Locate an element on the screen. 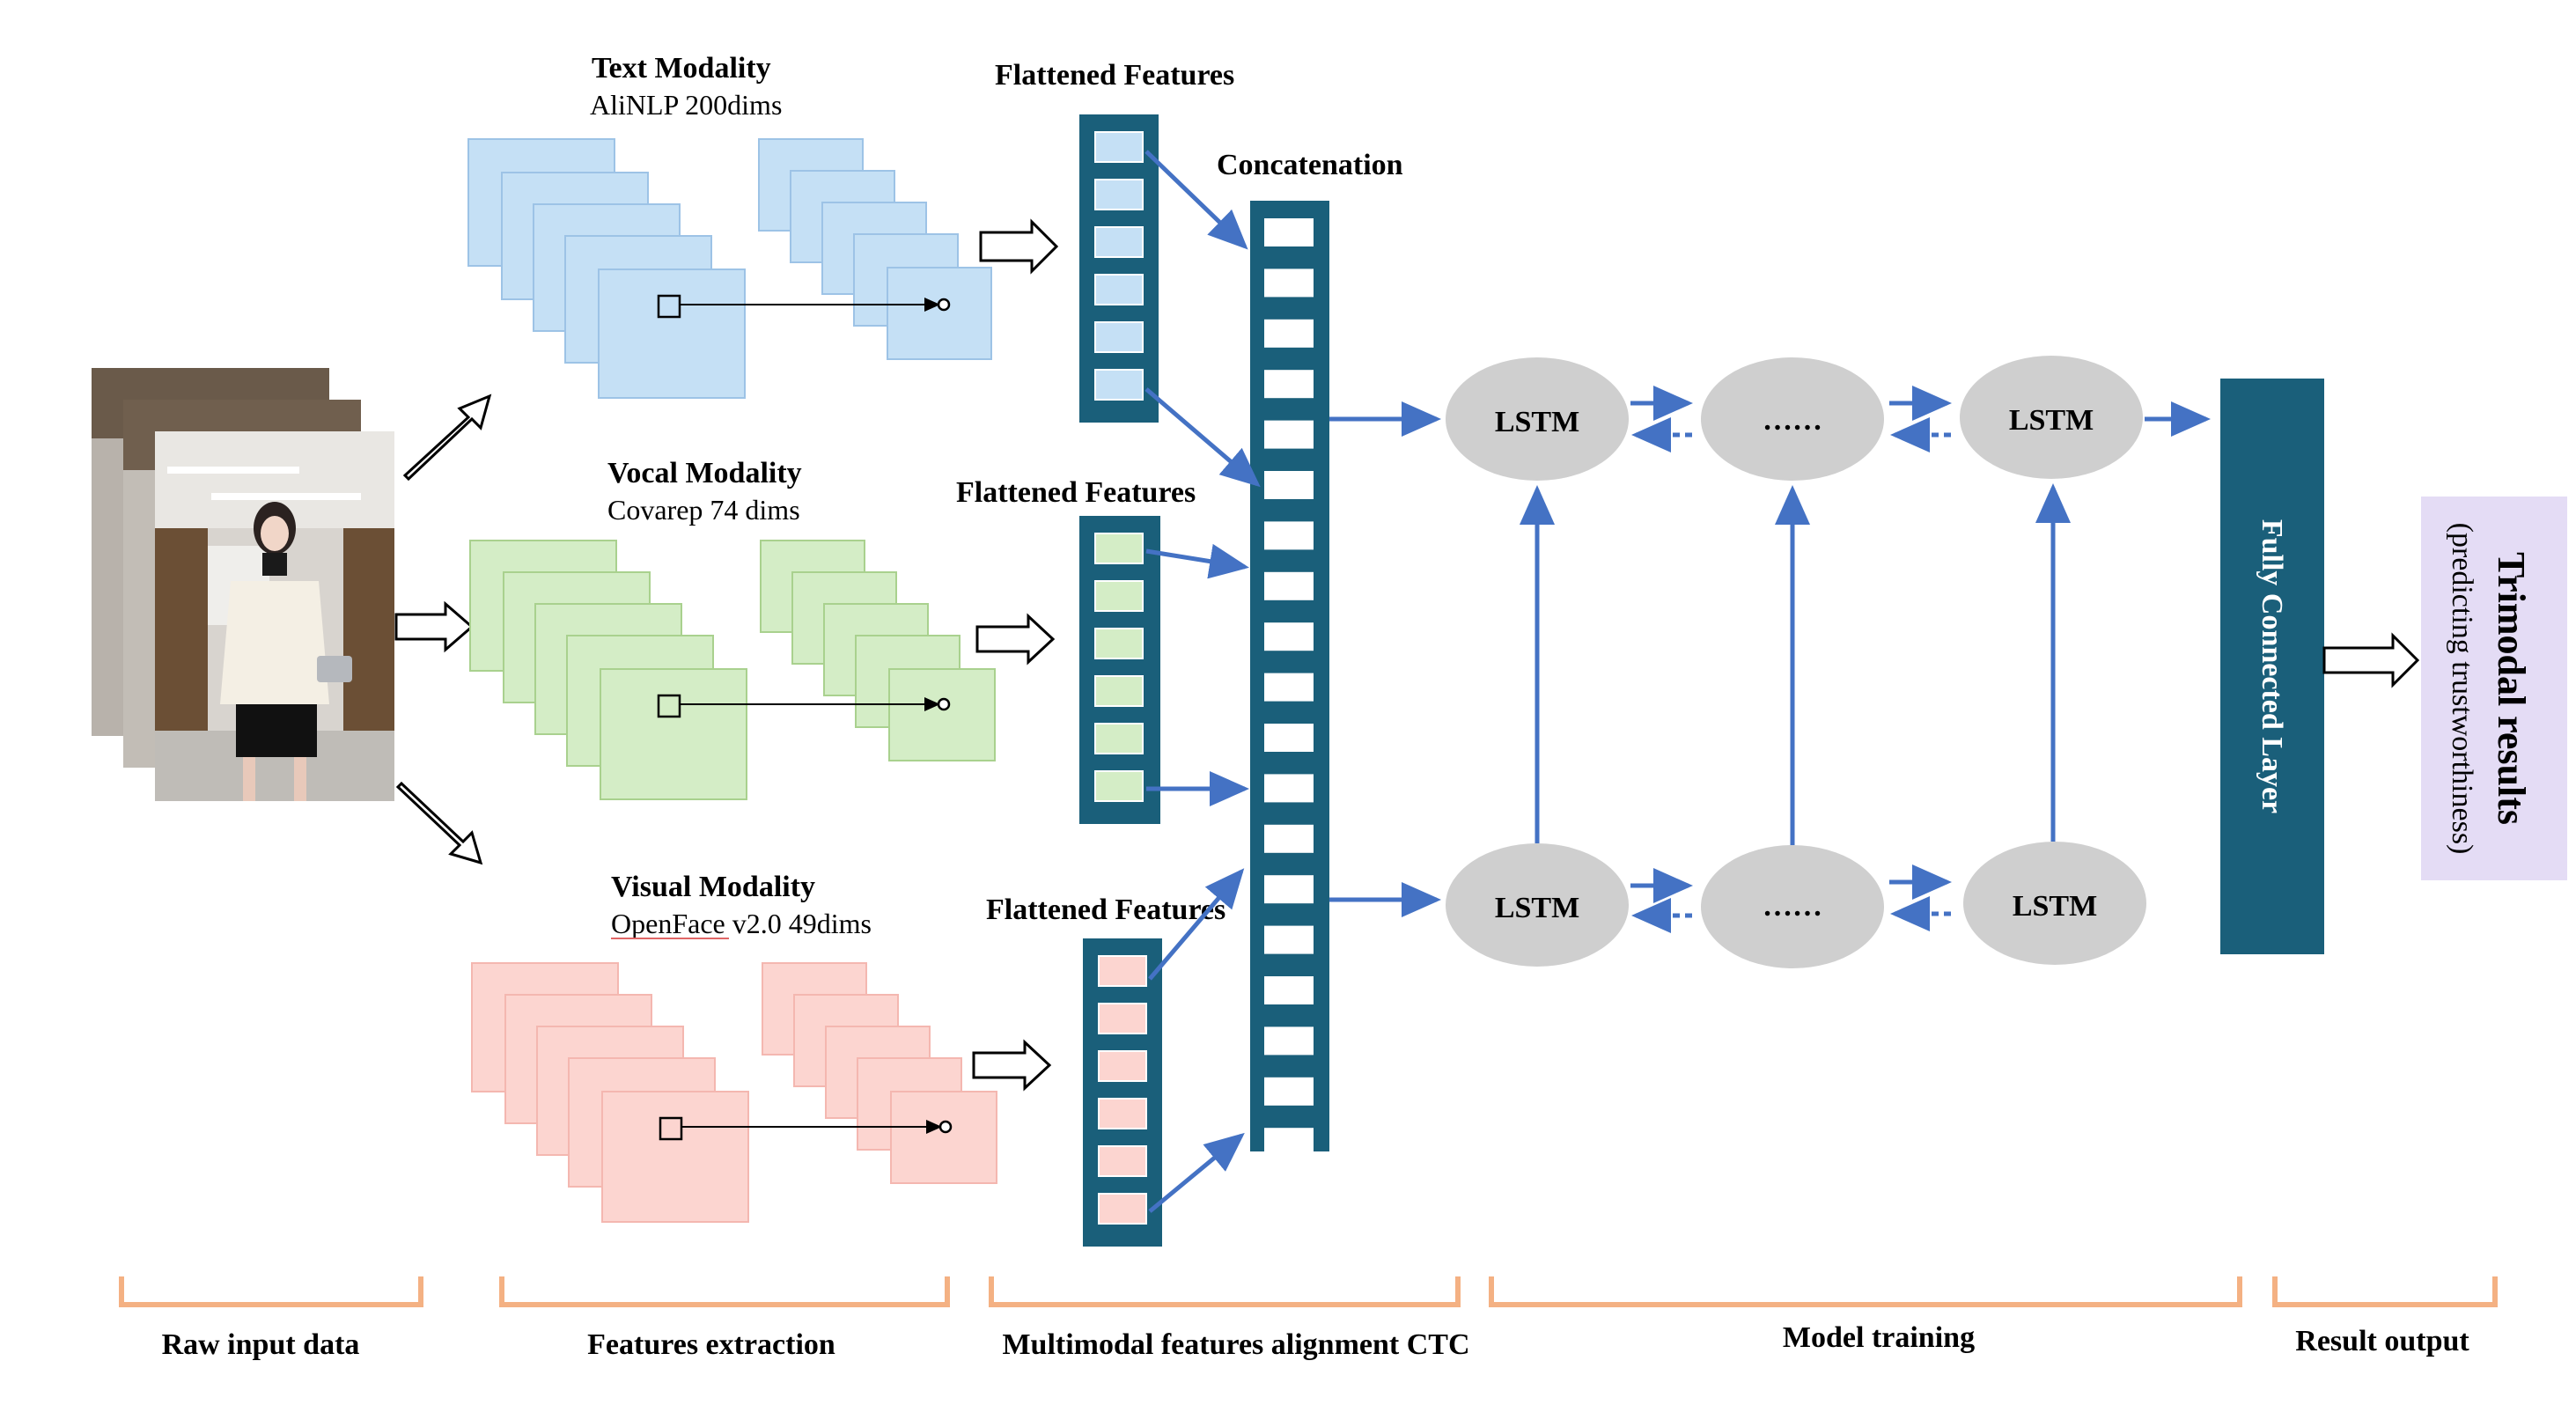  stage-multimodal-alignment: Multimodal features alignment CTC is located at coordinates (1235, 1344).